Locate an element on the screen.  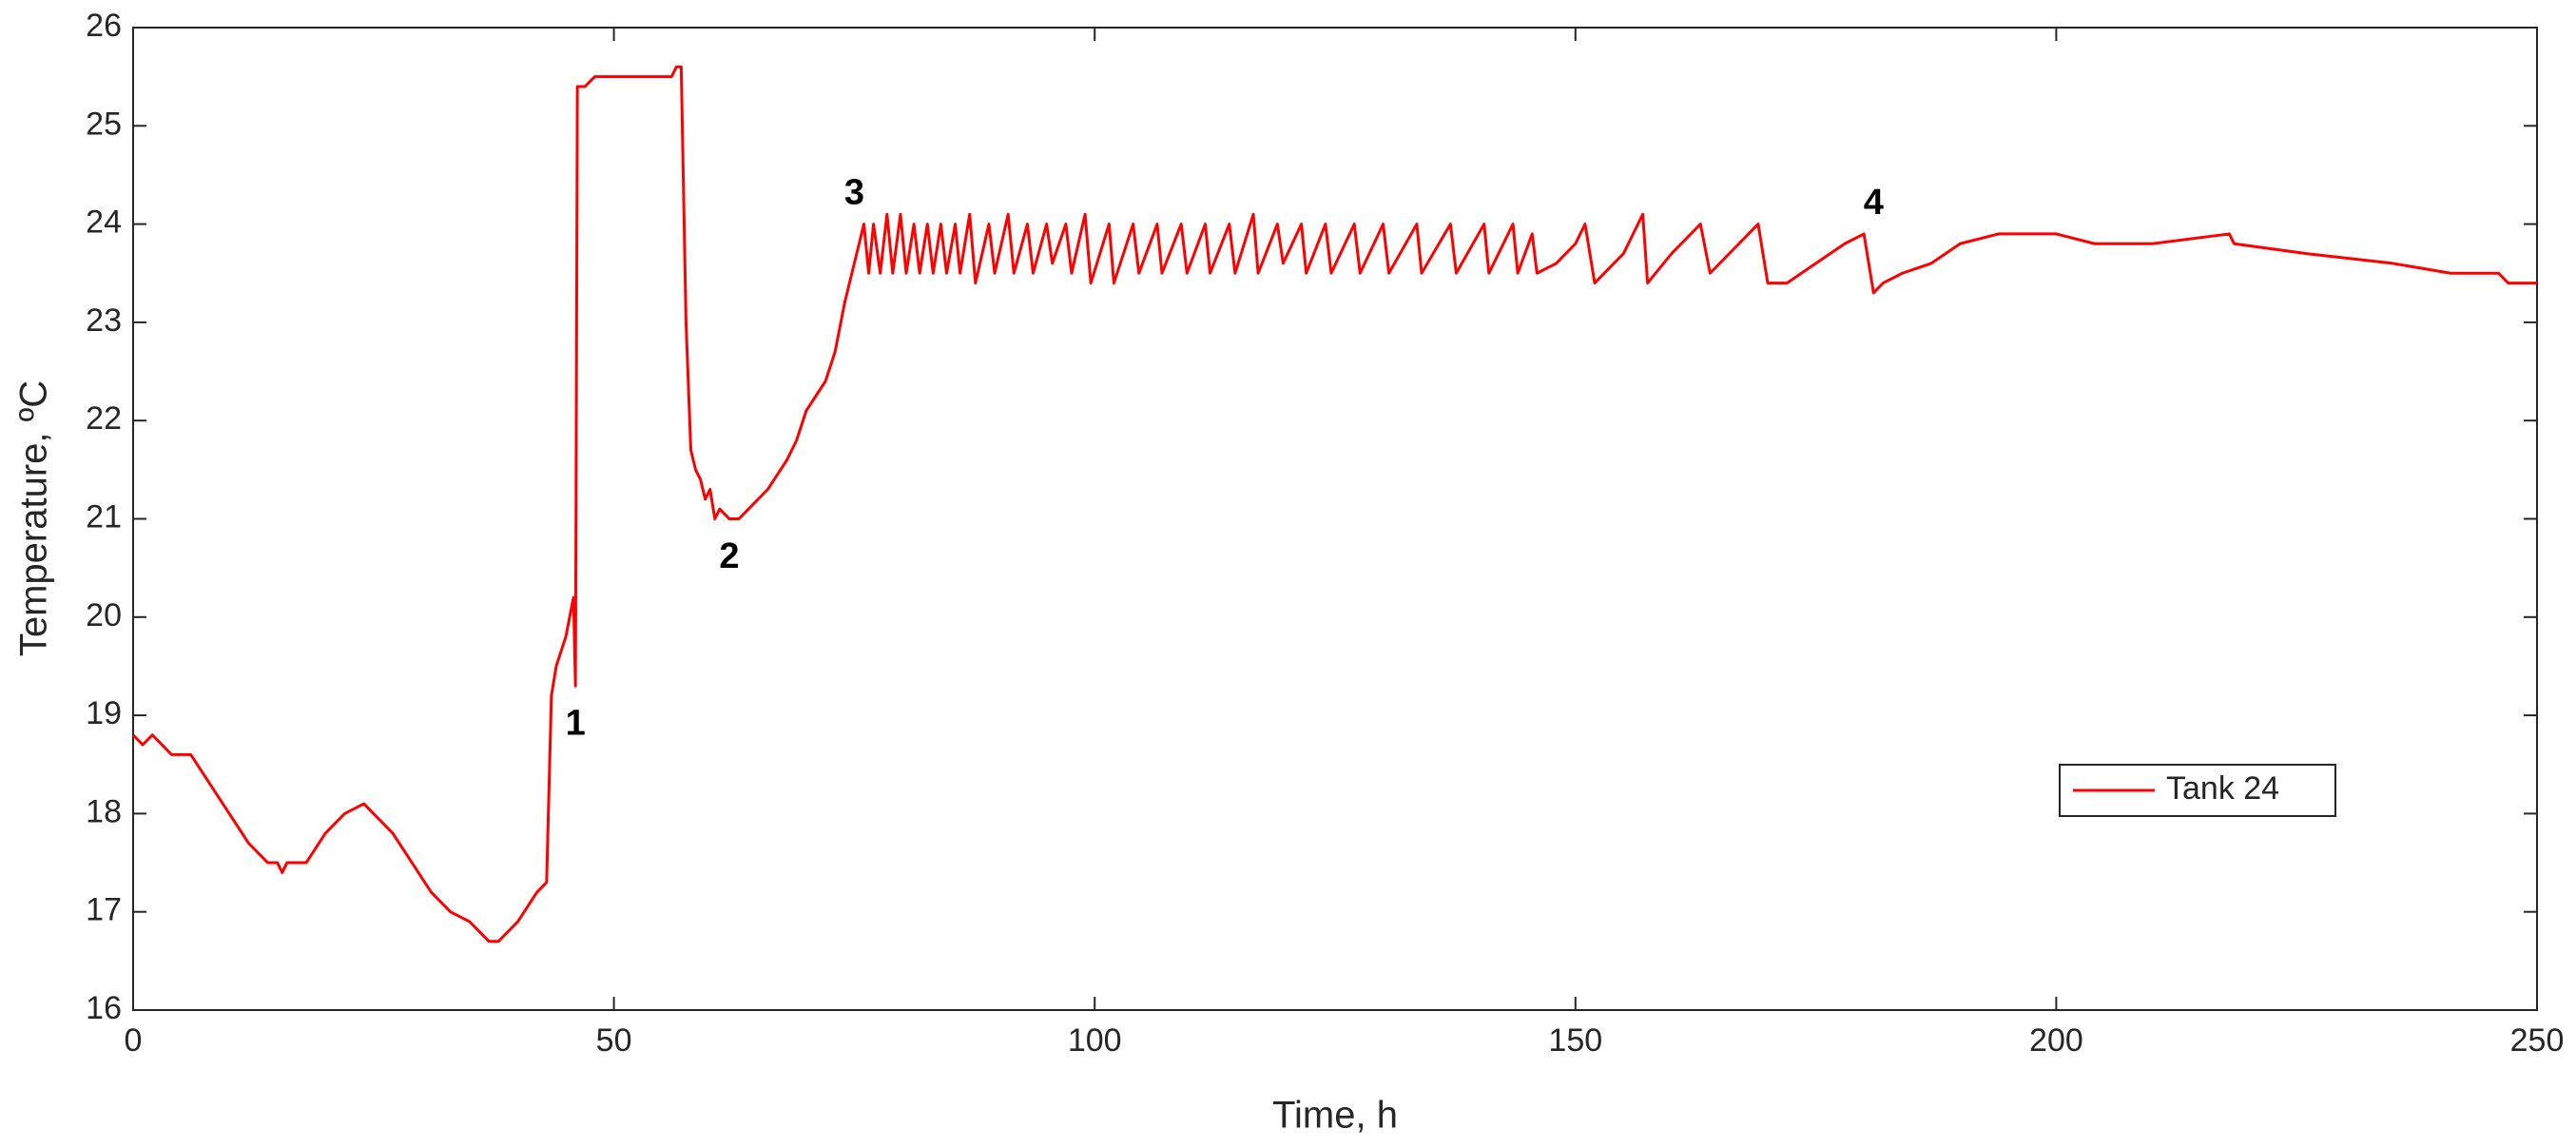
y-tick-label: 22 is located at coordinates (104, 418).